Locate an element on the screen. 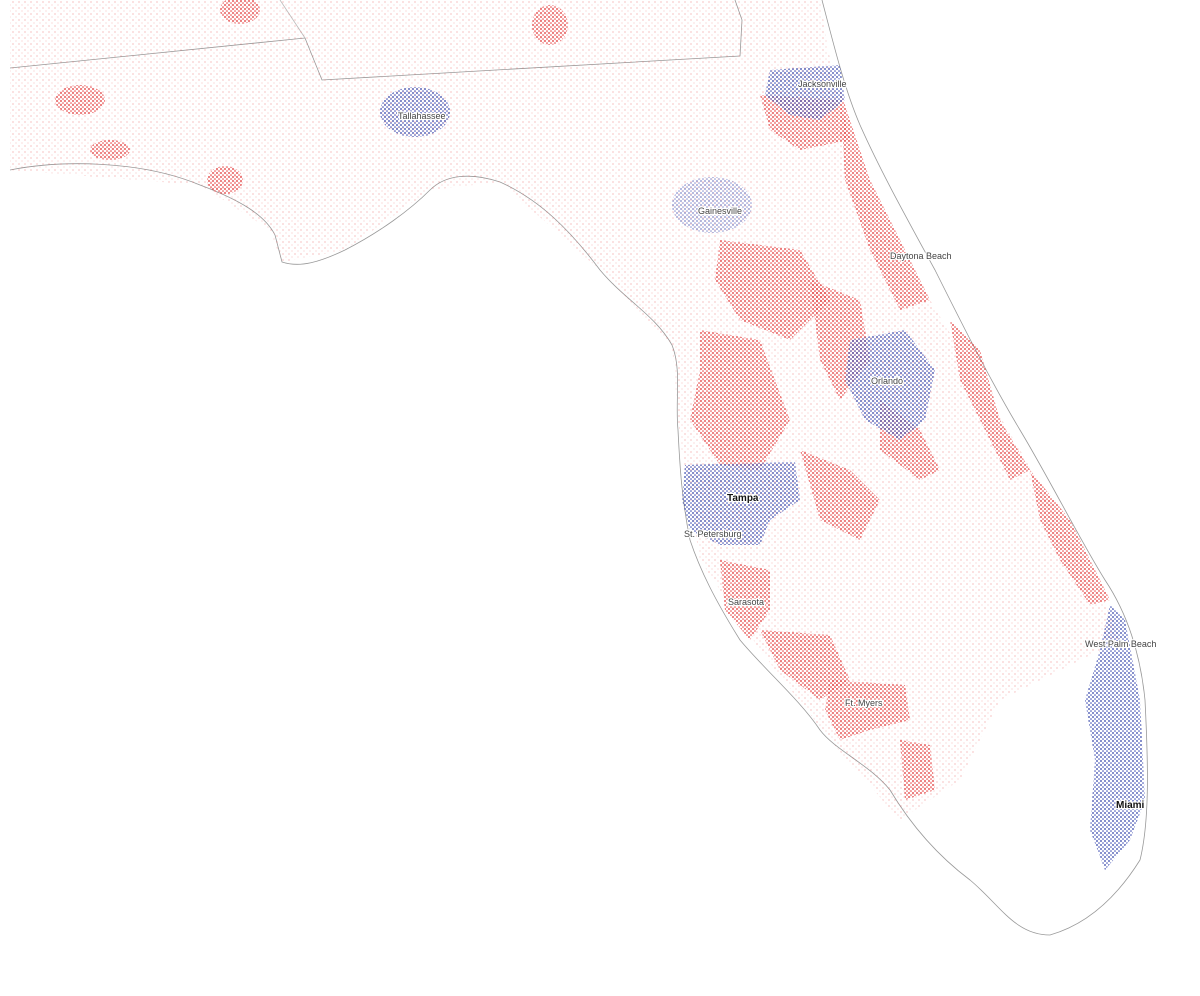 This screenshot has width=1200, height=996. city-label: West Palm Beach is located at coordinates (1120, 644).